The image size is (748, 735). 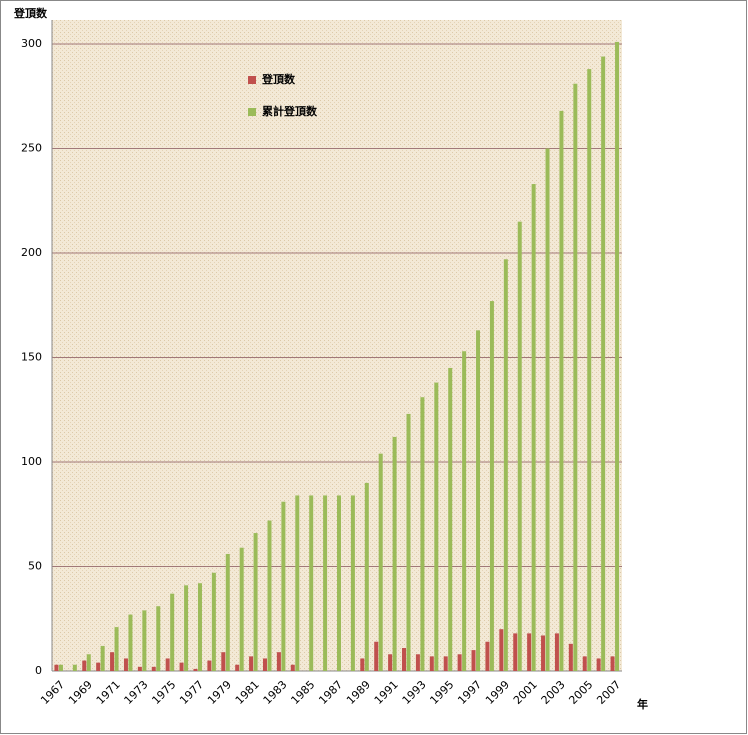 What do you see at coordinates (31, 461) in the screenshot?
I see `y-tick-label: 100` at bounding box center [31, 461].